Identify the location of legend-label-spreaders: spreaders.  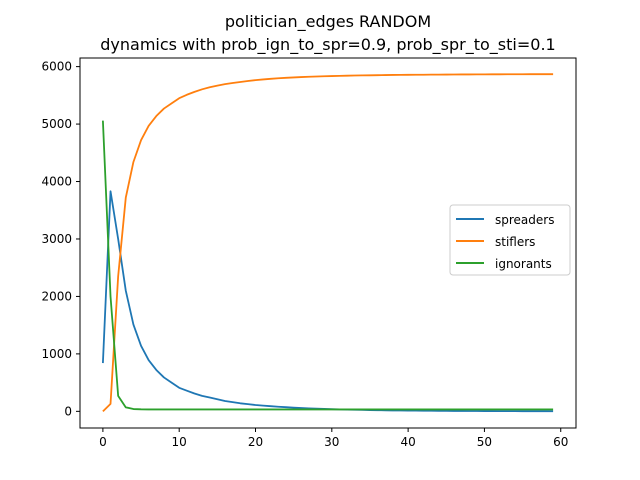
(524, 220).